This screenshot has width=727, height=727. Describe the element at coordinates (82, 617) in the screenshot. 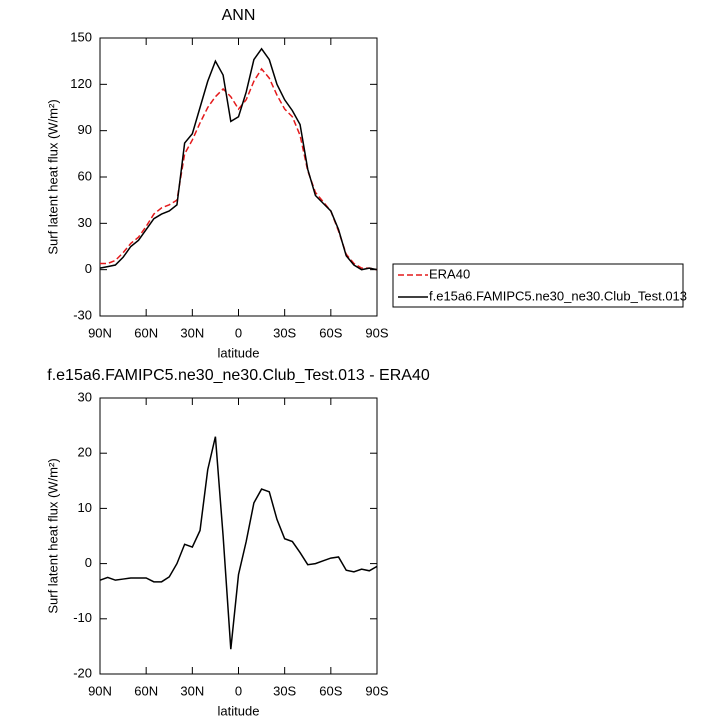

I see `y-tick-label: -10` at that location.